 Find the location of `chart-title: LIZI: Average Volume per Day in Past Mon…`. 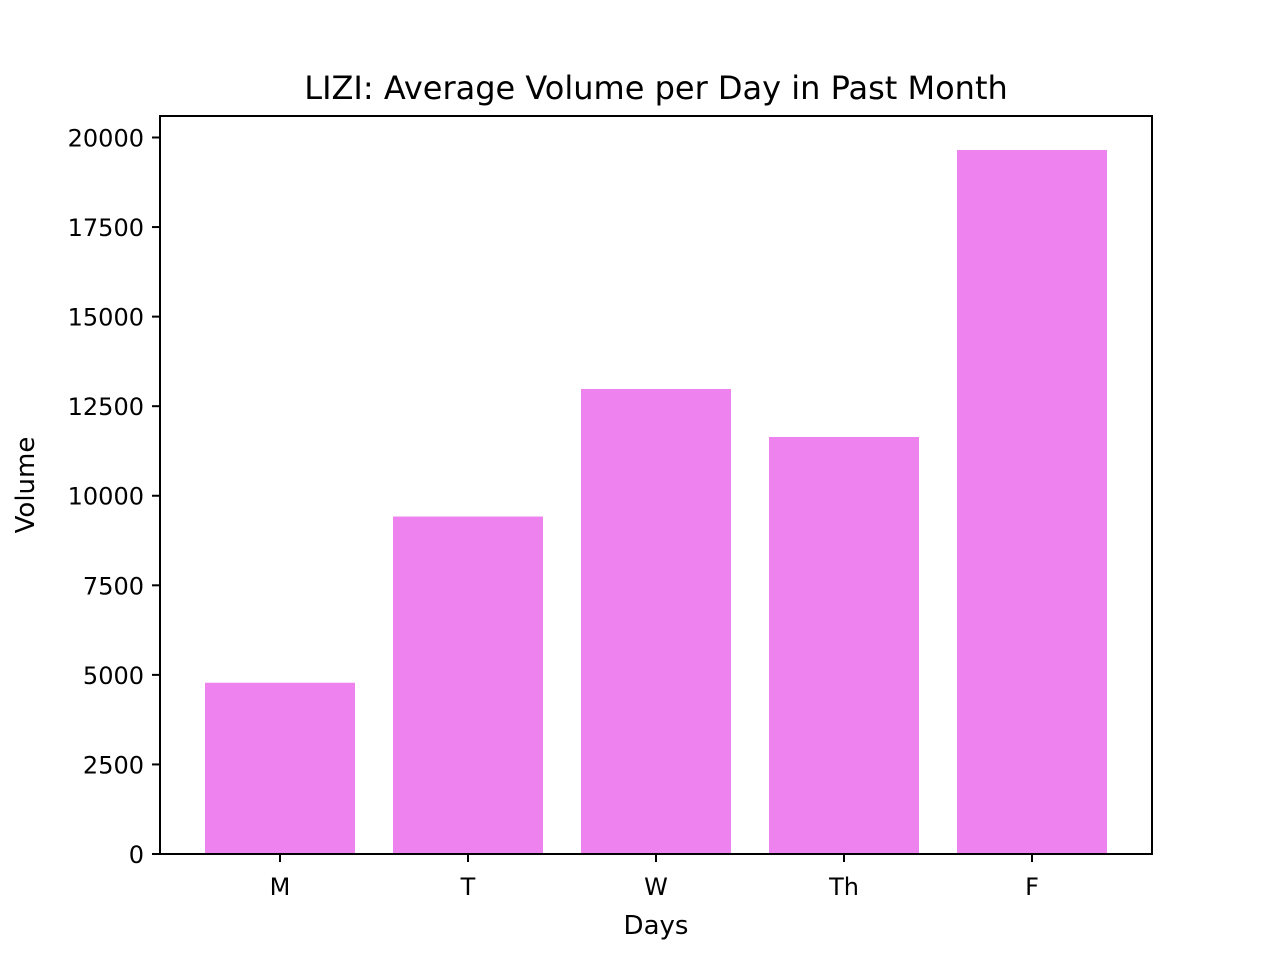

chart-title: LIZI: Average Volume per Day in Past Mon… is located at coordinates (656, 88).